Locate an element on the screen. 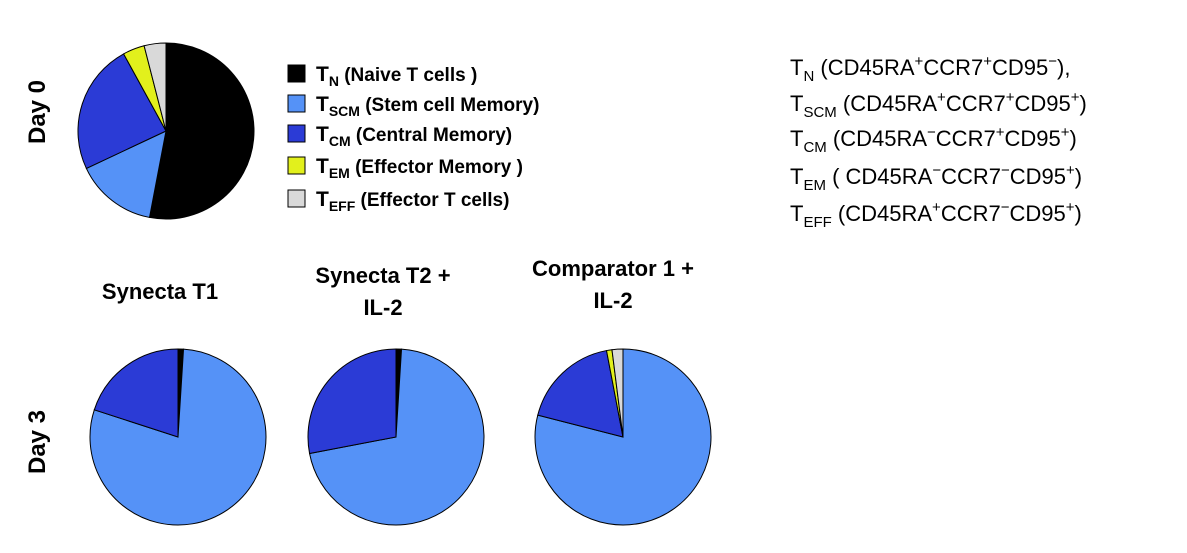 The image size is (1187, 553). note-line: TEM ( CD45RA−CCR7−CD95+) is located at coordinates (936, 178).